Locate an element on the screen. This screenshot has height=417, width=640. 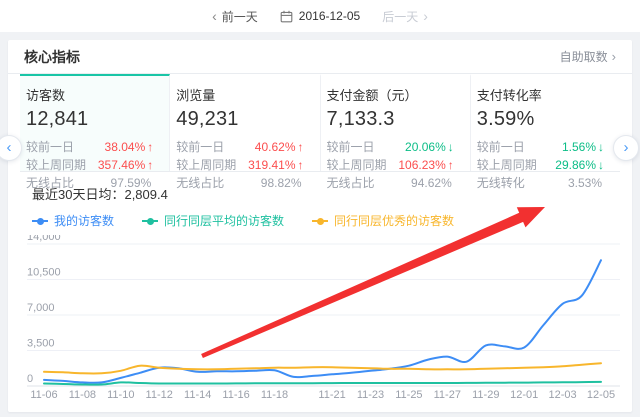
card-row-value: 98.82% is located at coordinates (281, 183).